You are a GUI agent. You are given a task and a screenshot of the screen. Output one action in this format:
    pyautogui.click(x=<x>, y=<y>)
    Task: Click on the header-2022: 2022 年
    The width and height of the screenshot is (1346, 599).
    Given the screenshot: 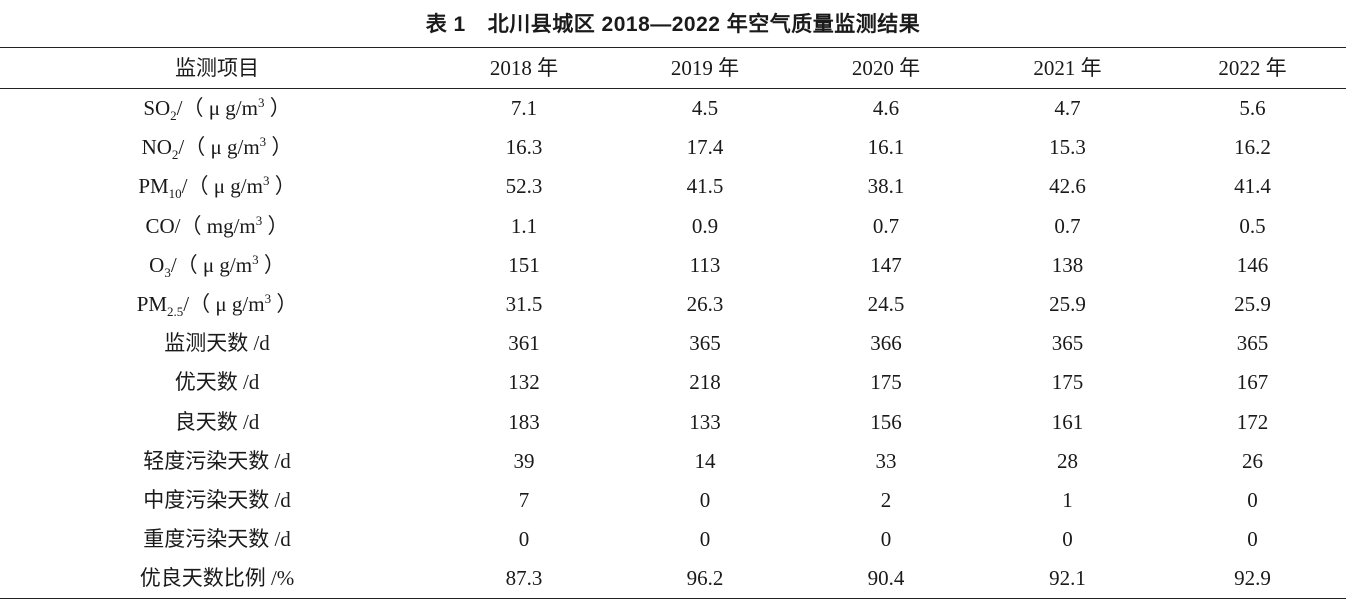 What is the action you would take?
    pyautogui.click(x=1252, y=67)
    